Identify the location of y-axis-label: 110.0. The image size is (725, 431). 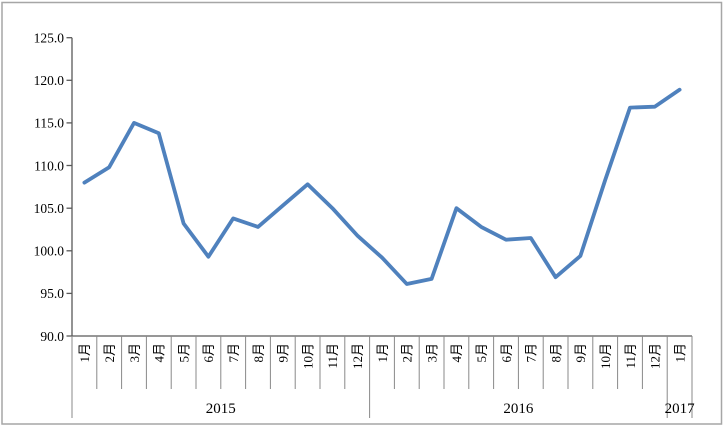
(49, 165).